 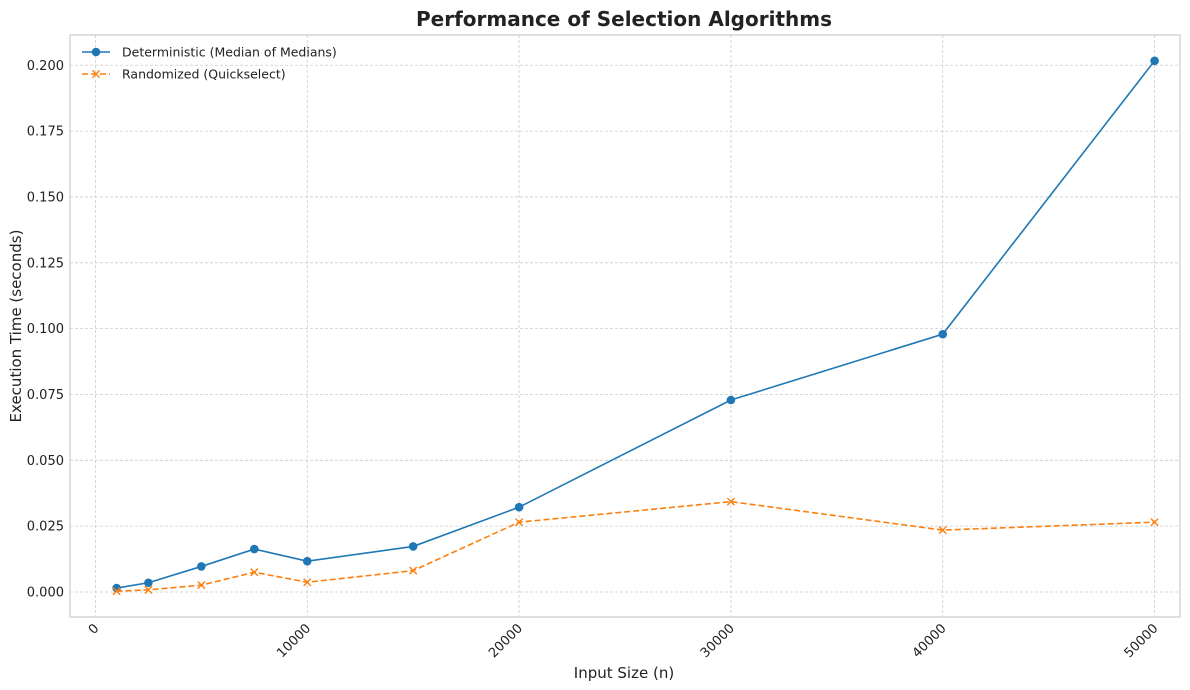 What do you see at coordinates (45, 132) in the screenshot?
I see `y-tick-label: 0.175` at bounding box center [45, 132].